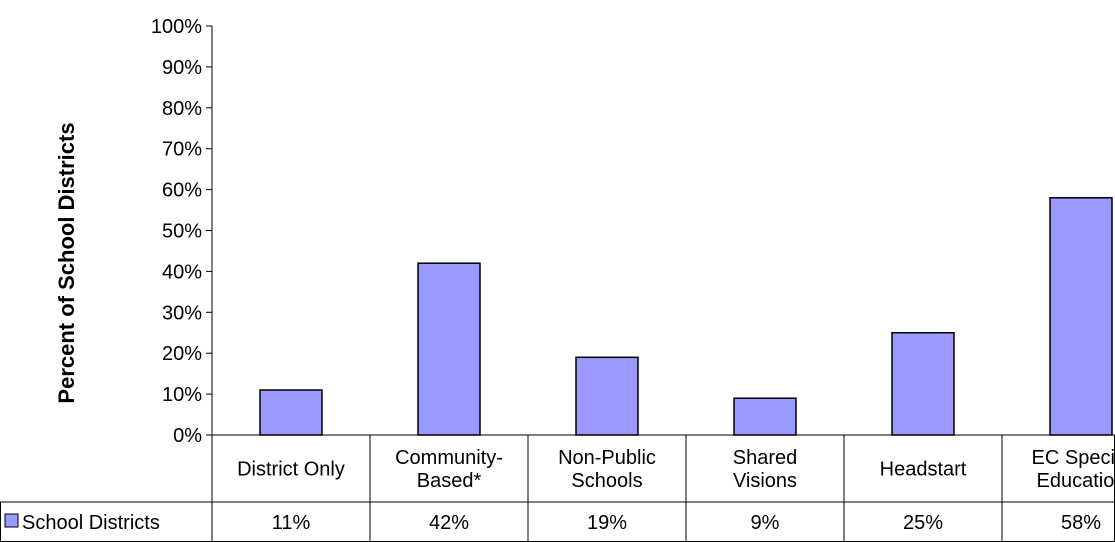 The height and width of the screenshot is (542, 1115). Describe the element at coordinates (176, 27) in the screenshot. I see `y-tick-label: 100%` at that location.